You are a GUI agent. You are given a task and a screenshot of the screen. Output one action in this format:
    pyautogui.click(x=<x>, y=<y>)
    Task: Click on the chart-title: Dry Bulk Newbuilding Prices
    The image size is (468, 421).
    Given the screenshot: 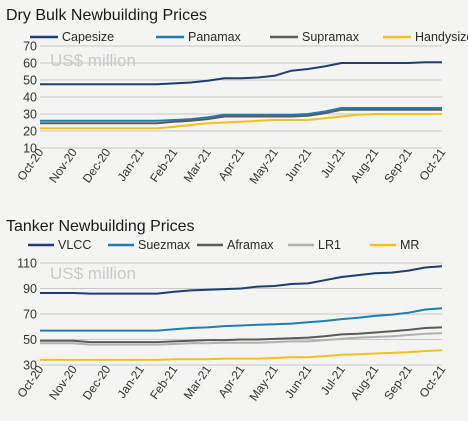 What is the action you would take?
    pyautogui.click(x=106, y=15)
    